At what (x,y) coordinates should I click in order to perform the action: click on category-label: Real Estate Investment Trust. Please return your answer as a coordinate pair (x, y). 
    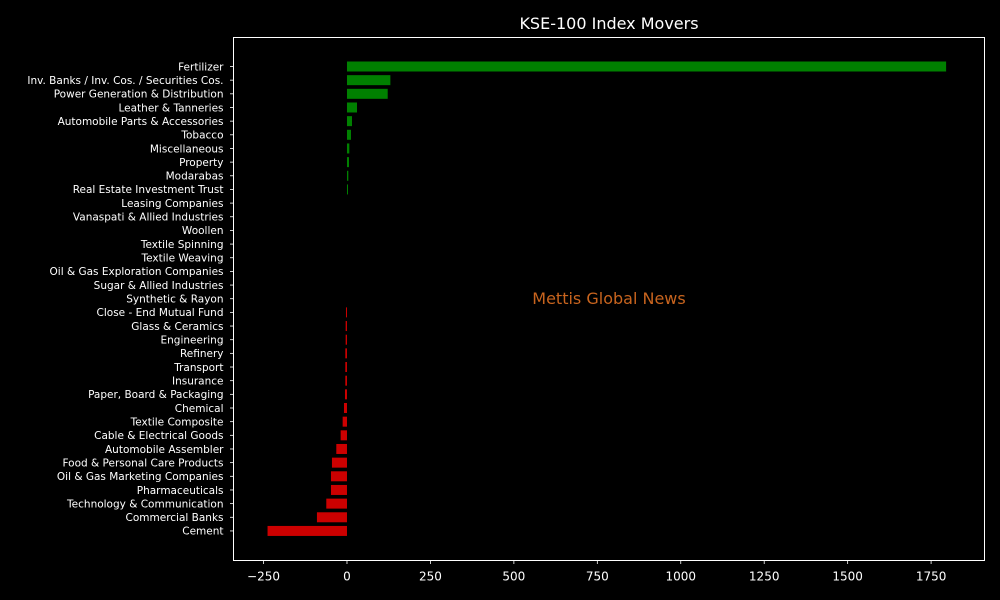
    Looking at the image, I should click on (148, 190).